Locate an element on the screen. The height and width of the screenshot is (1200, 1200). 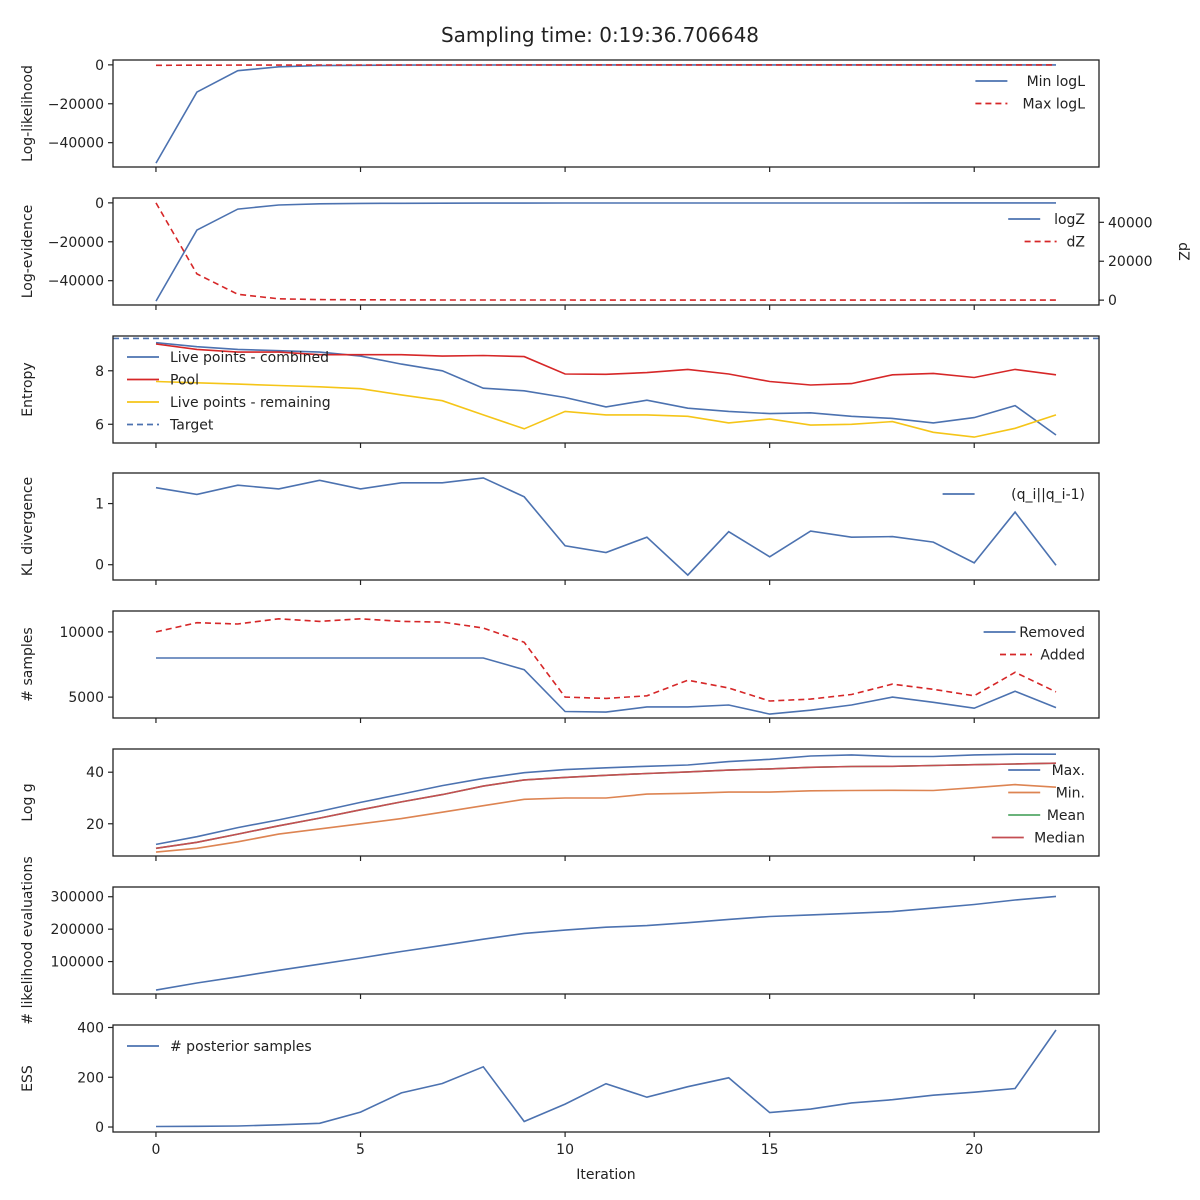
y-tick-label-7-2: 0 is located at coordinates (99, 1128).